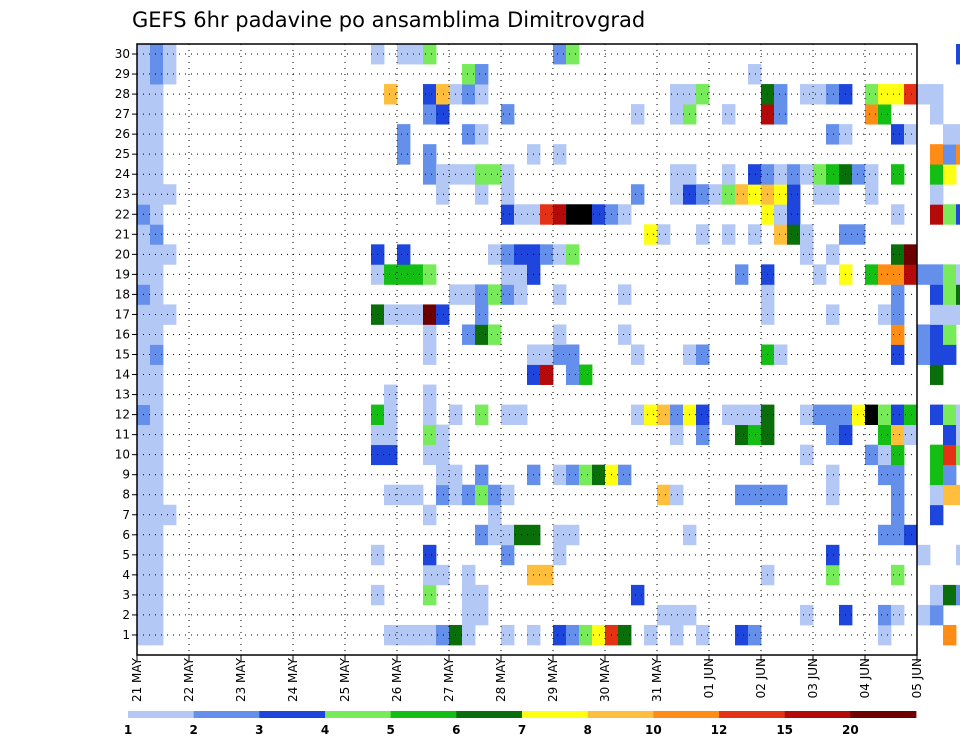 This screenshot has height=742, width=960. Describe the element at coordinates (325, 730) in the screenshot. I see `legend-label: 4` at that location.